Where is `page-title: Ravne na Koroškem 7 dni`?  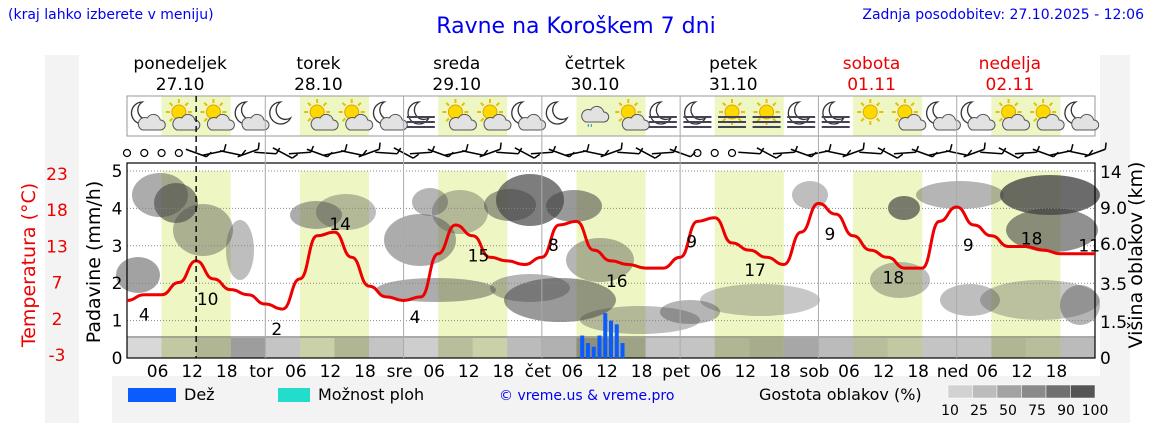 page-title: Ravne na Koroškem 7 dni is located at coordinates (576, 26).